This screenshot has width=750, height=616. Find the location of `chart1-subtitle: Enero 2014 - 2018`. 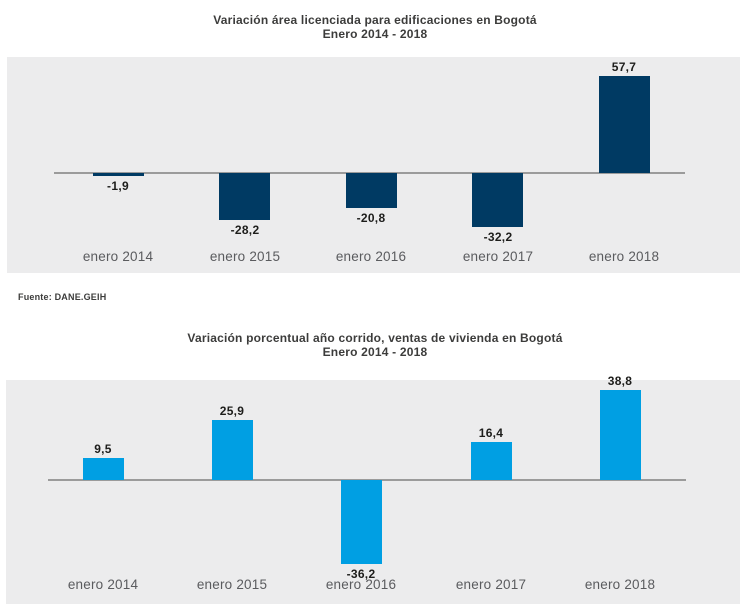

chart1-subtitle: Enero 2014 - 2018 is located at coordinates (375, 34).